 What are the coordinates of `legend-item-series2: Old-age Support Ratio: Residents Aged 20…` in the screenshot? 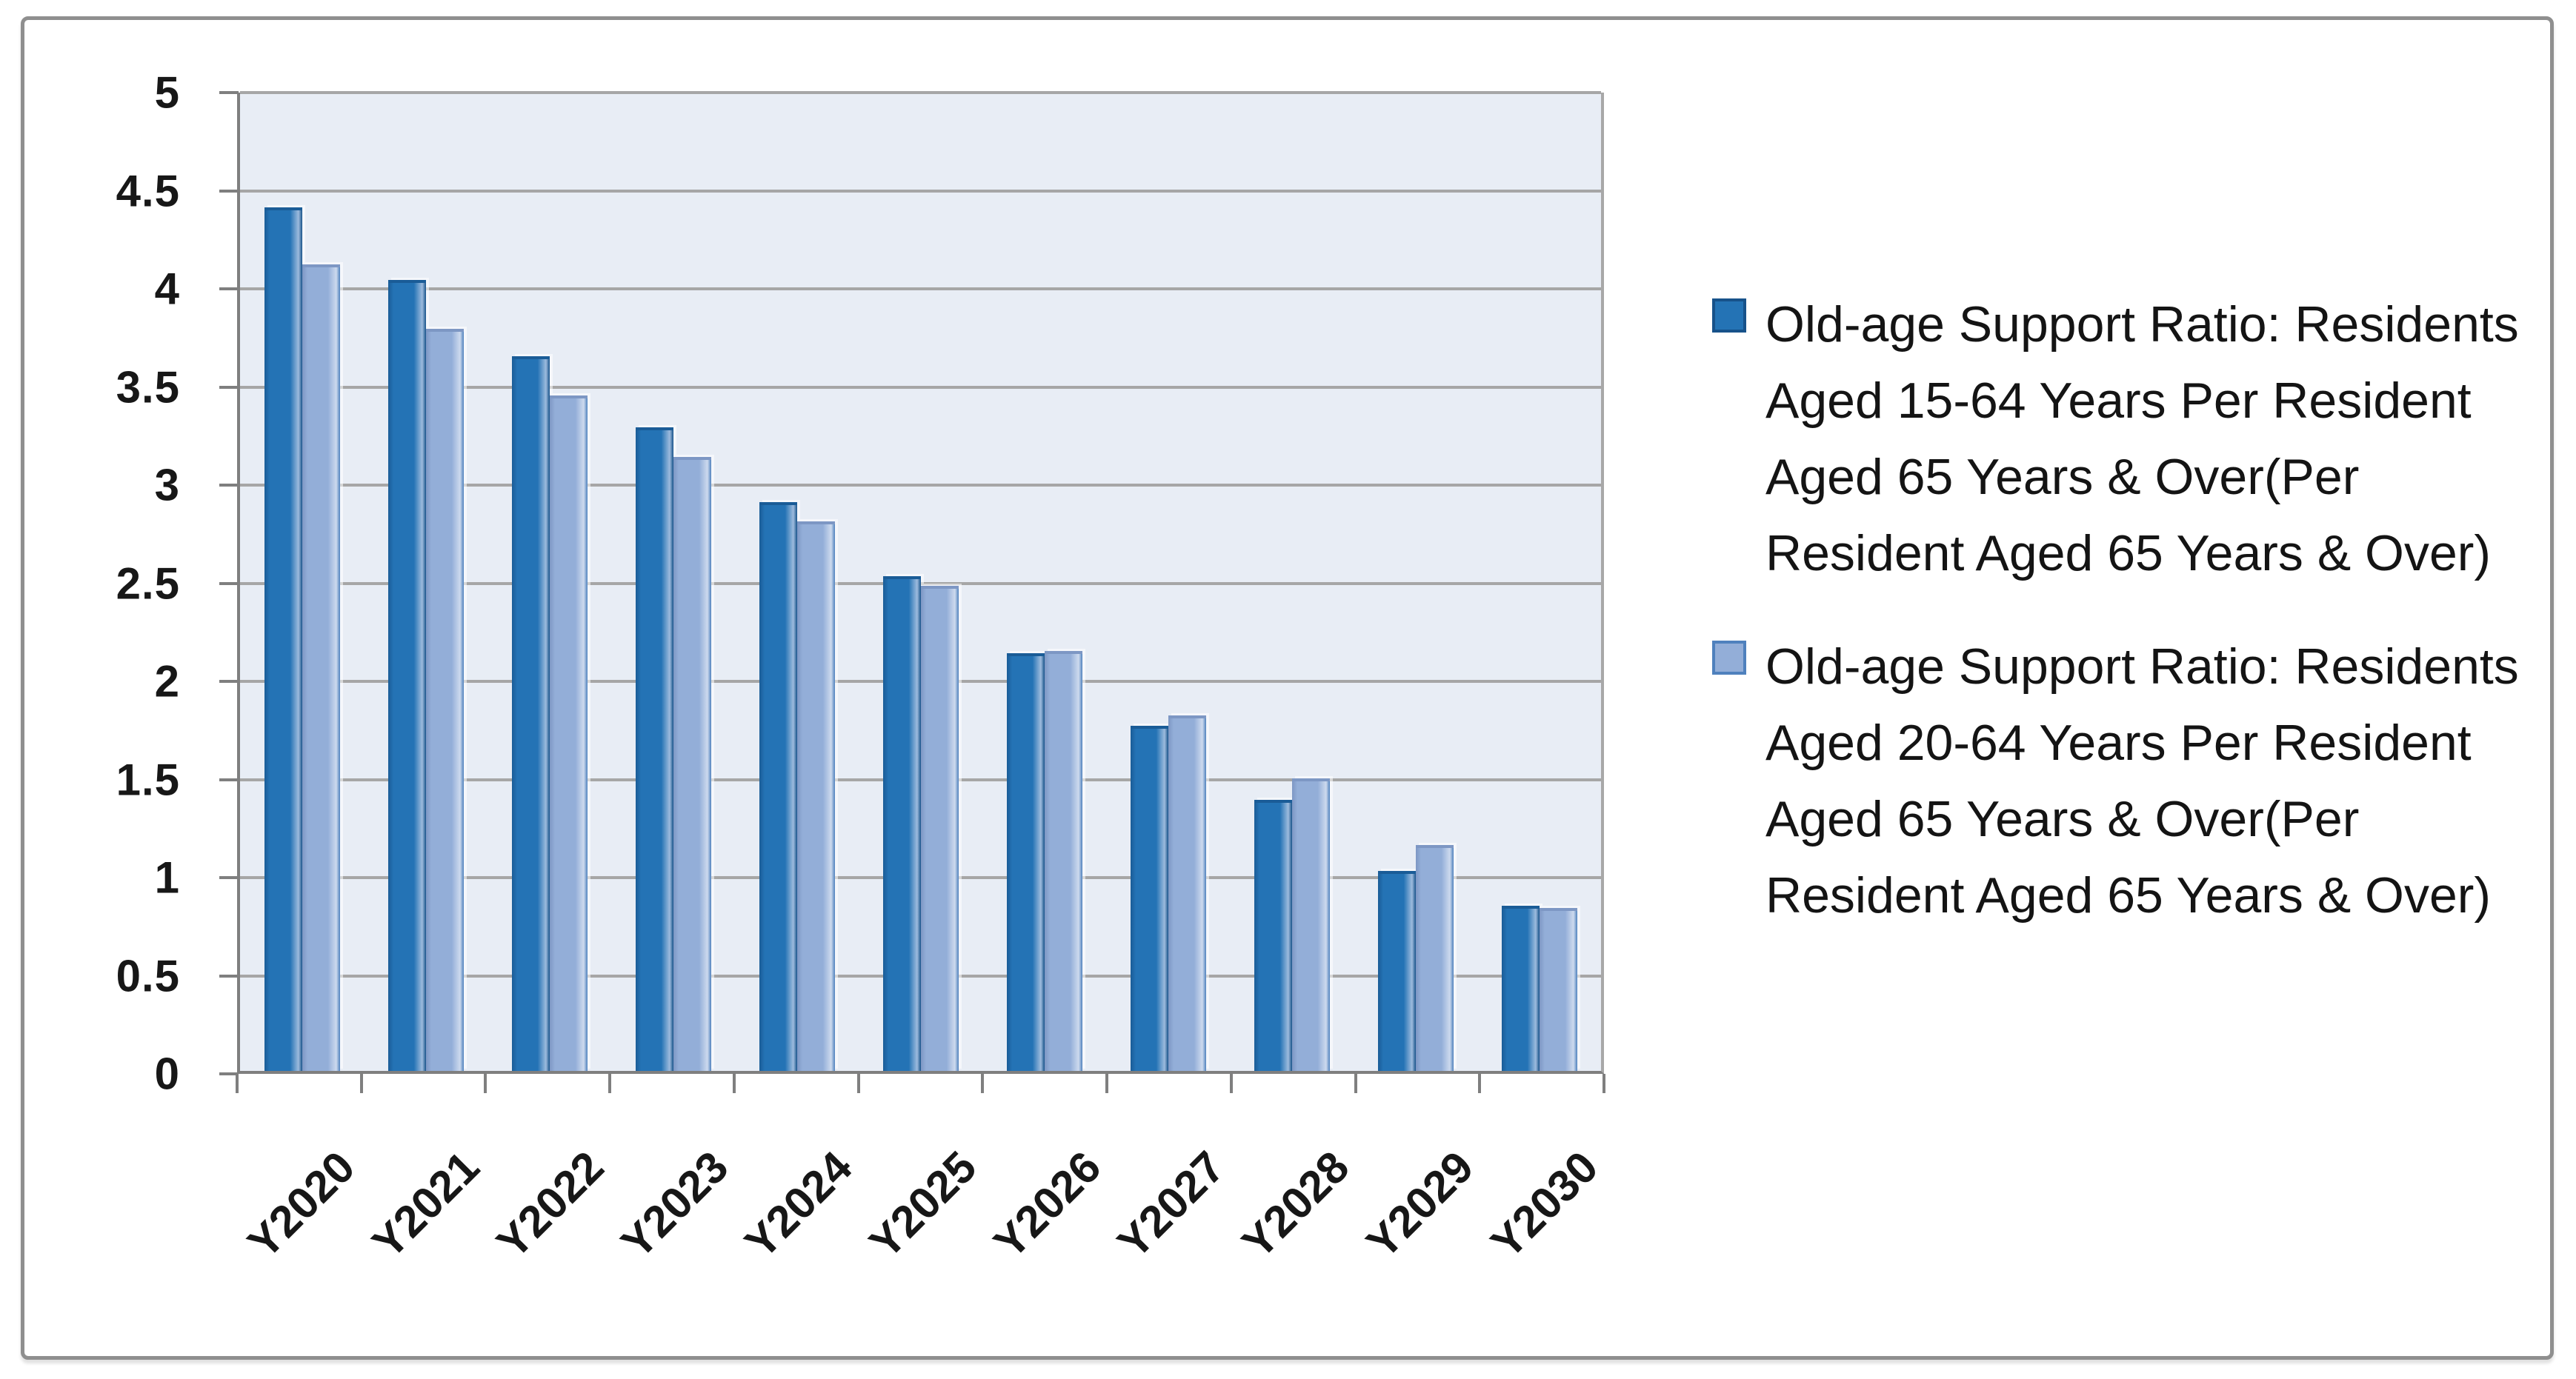 It's located at (2130, 782).